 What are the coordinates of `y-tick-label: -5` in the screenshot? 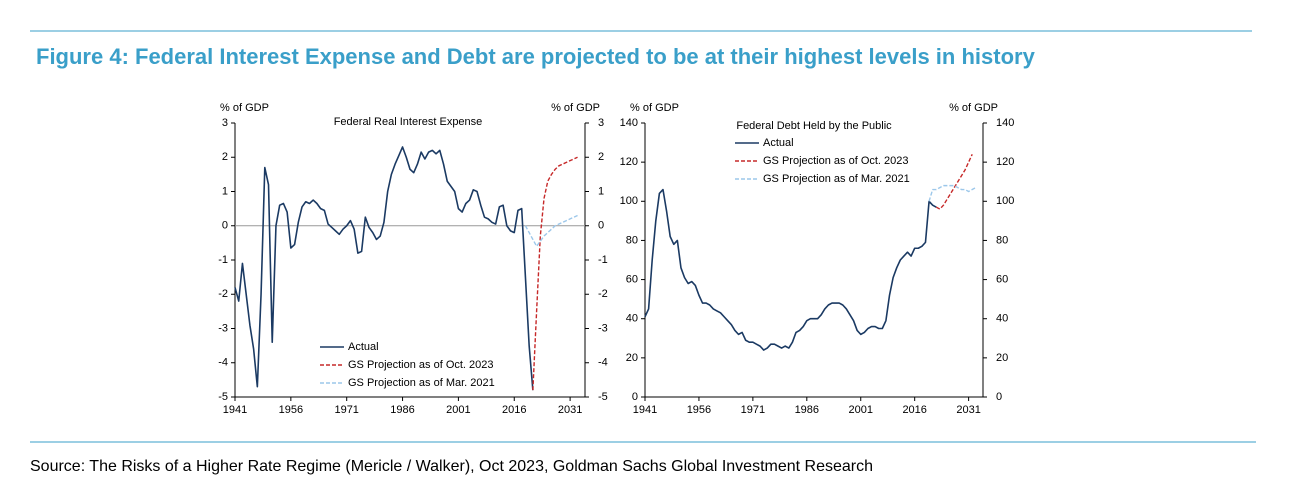 It's located at (223, 397).